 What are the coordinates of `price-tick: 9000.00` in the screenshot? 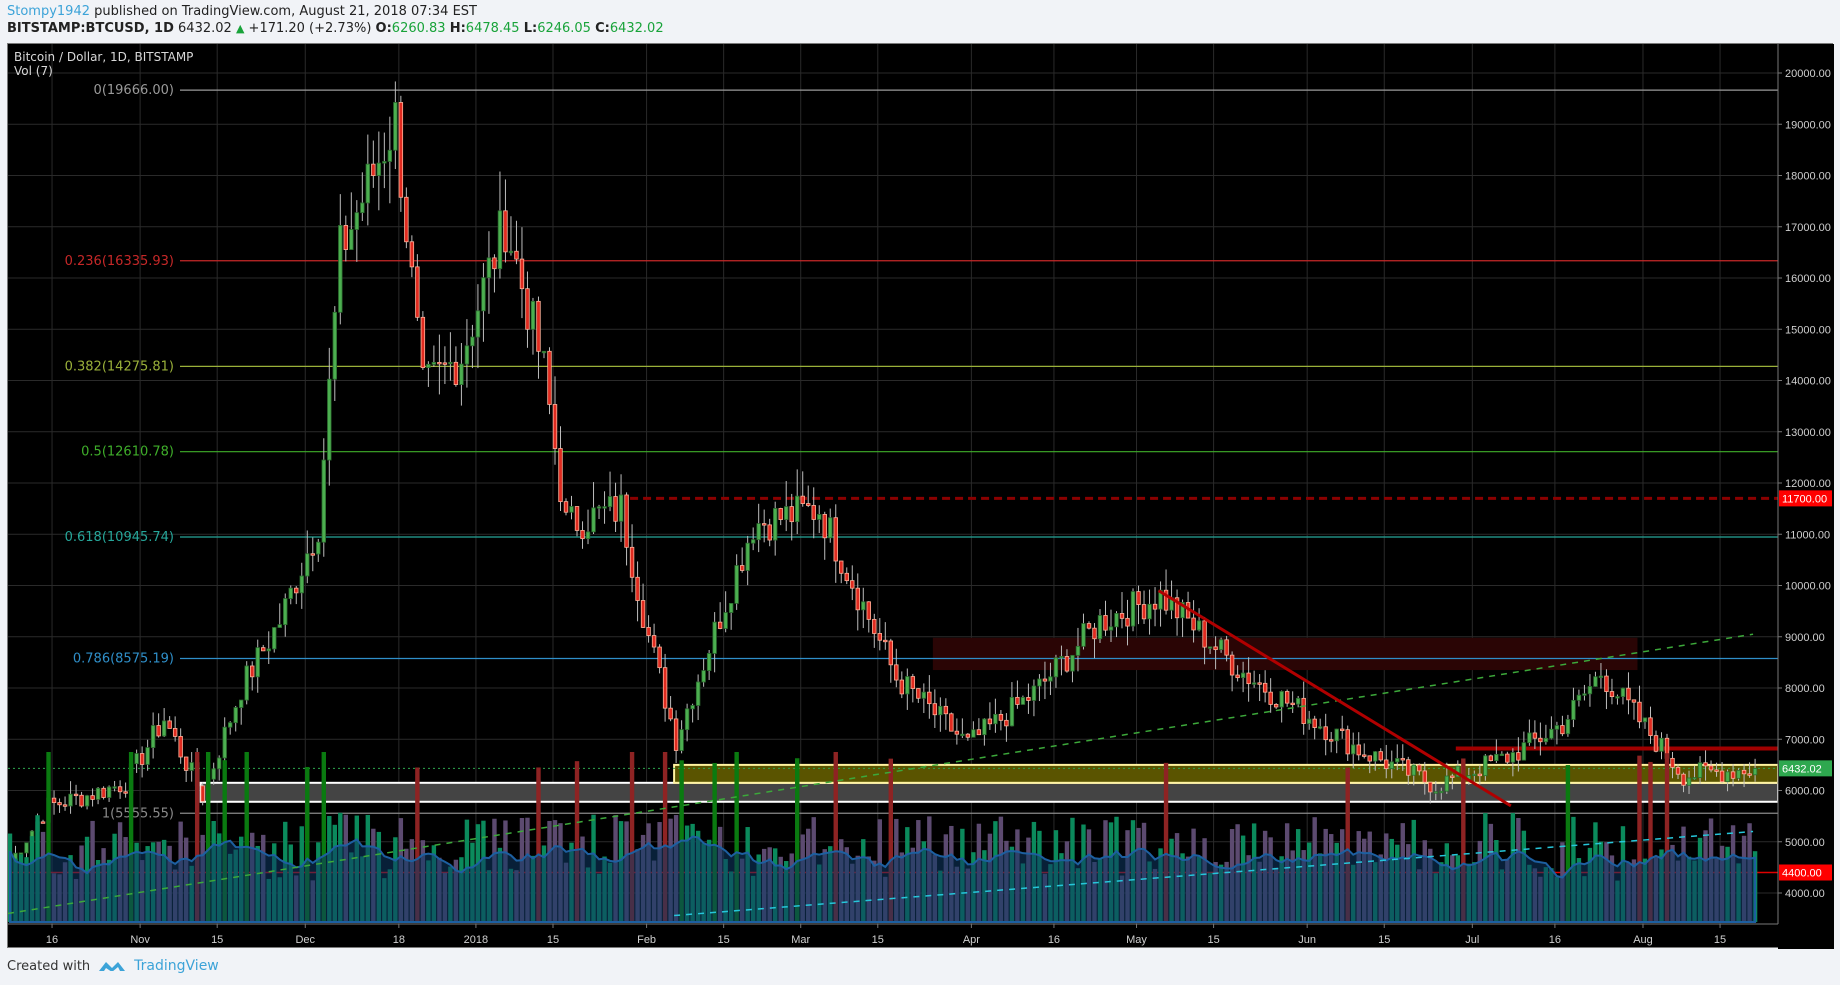 It's located at (1805, 638).